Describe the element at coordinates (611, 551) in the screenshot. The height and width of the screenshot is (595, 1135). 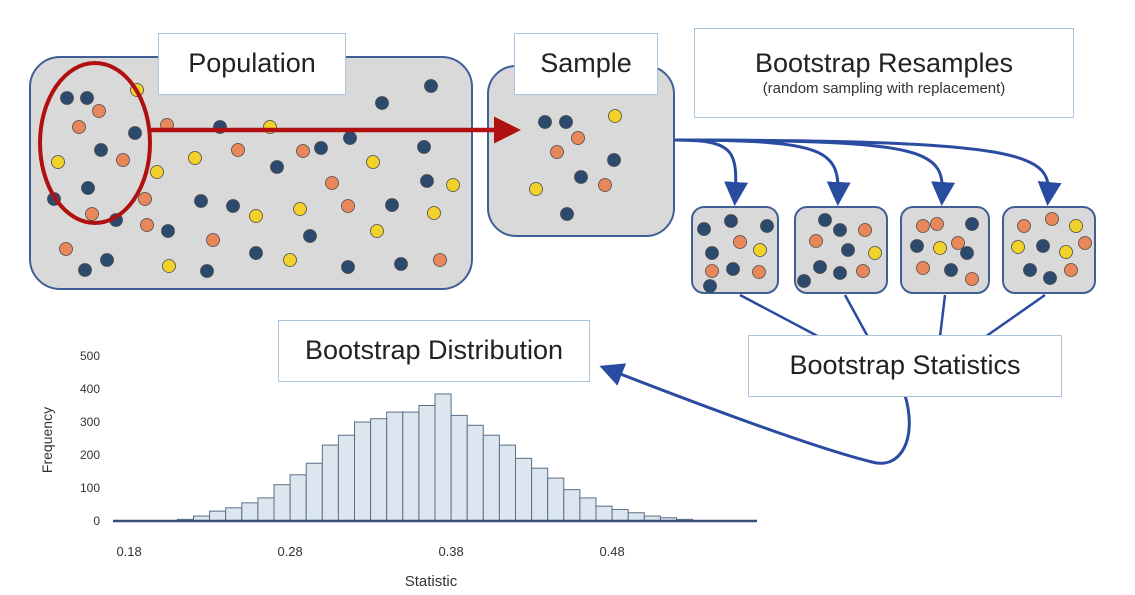
I see `x-tick-label: 0.48` at that location.